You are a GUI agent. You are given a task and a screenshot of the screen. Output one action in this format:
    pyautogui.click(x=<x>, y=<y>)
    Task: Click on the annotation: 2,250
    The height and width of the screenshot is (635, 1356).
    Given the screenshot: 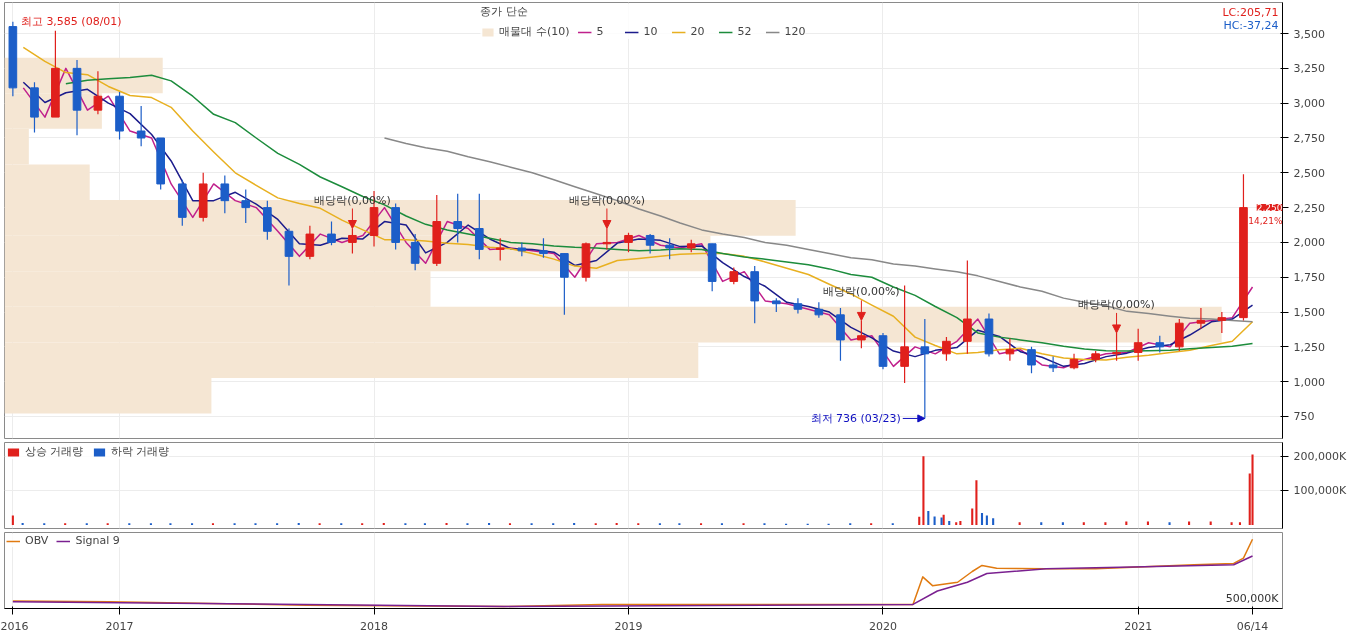 What is the action you would take?
    pyautogui.click(x=1269, y=208)
    